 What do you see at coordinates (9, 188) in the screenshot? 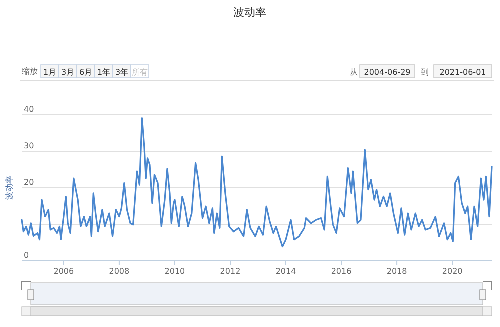
I see `y-axis-title: 波动率` at bounding box center [9, 188].